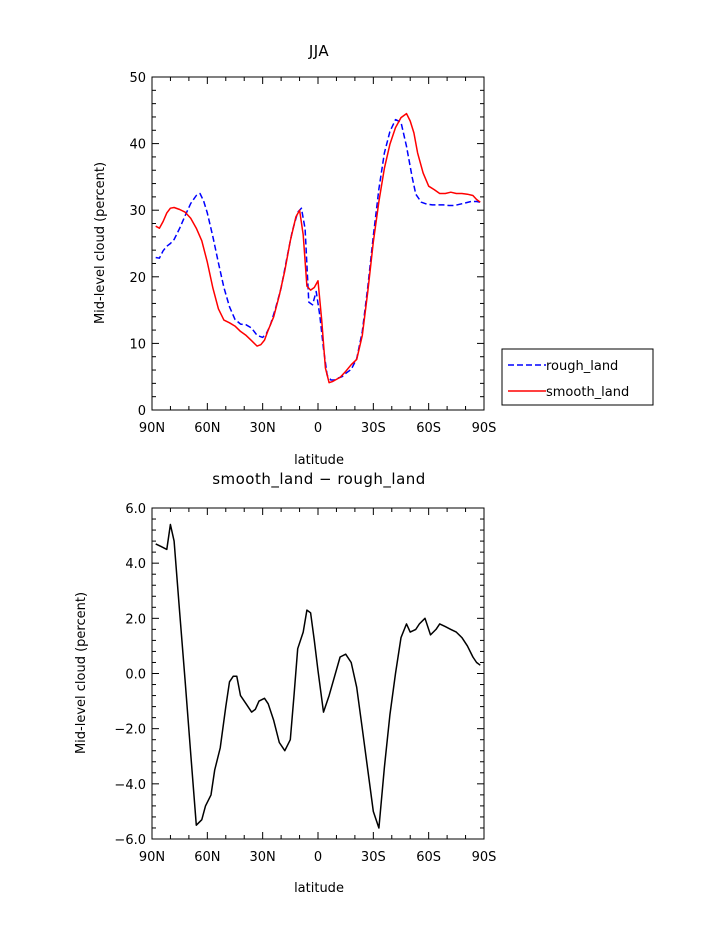  Describe the element at coordinates (582, 366) in the screenshot. I see `legend-label-rough-land: rough_land` at that location.